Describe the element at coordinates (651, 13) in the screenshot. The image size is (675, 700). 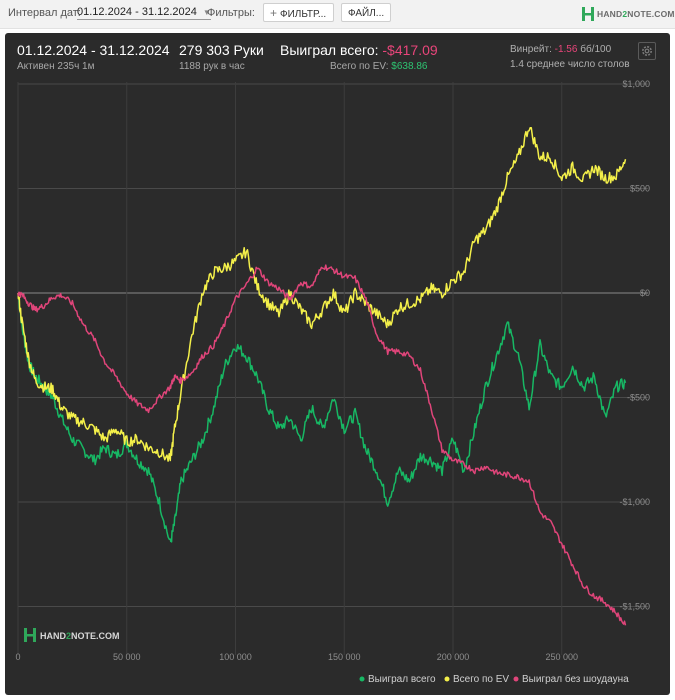
I see `logo-text-c: NOTE.COM` at that location.